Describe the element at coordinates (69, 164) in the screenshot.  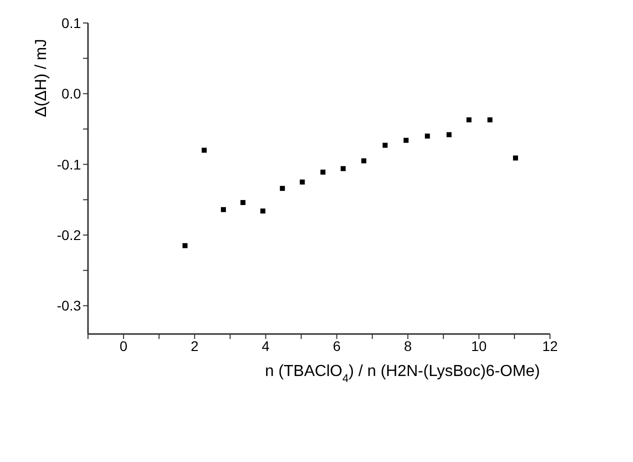
I see `y-tick-label: -0.1` at that location.